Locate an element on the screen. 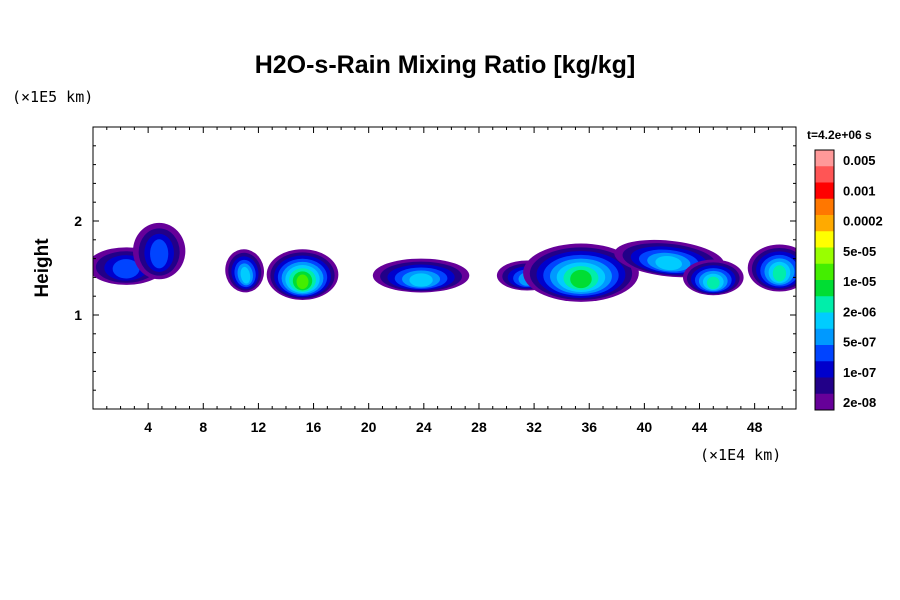  x-tick-label: 12 is located at coordinates (259, 427).